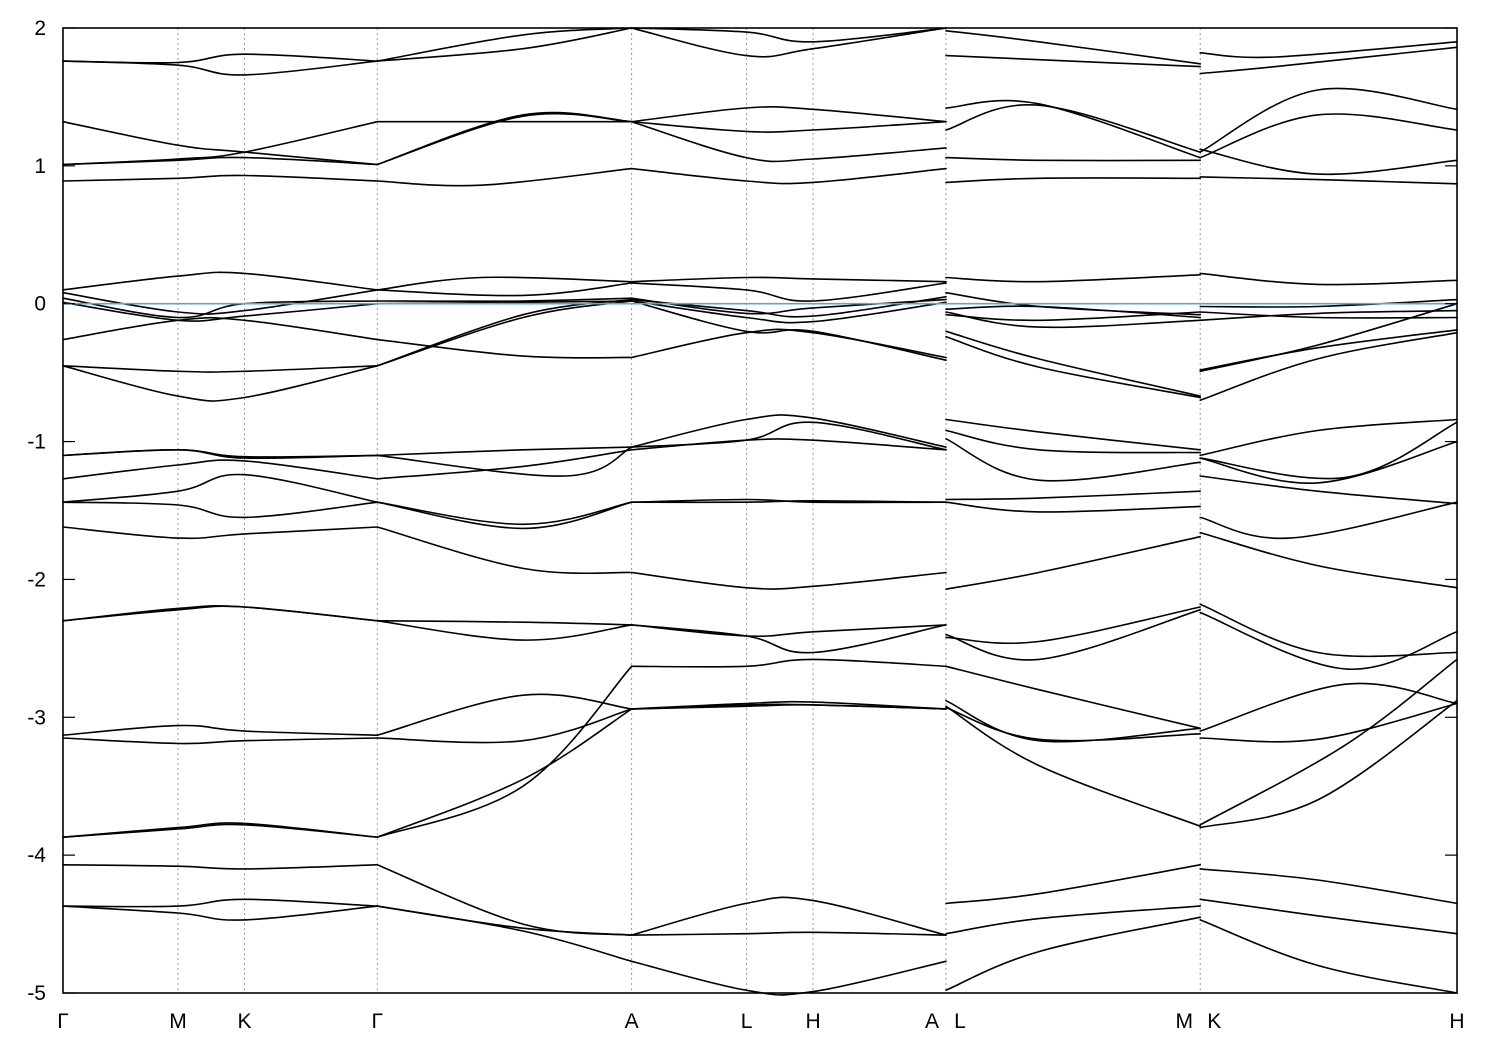  Describe the element at coordinates (36, 442) in the screenshot. I see `y-tick-label: -1` at that location.